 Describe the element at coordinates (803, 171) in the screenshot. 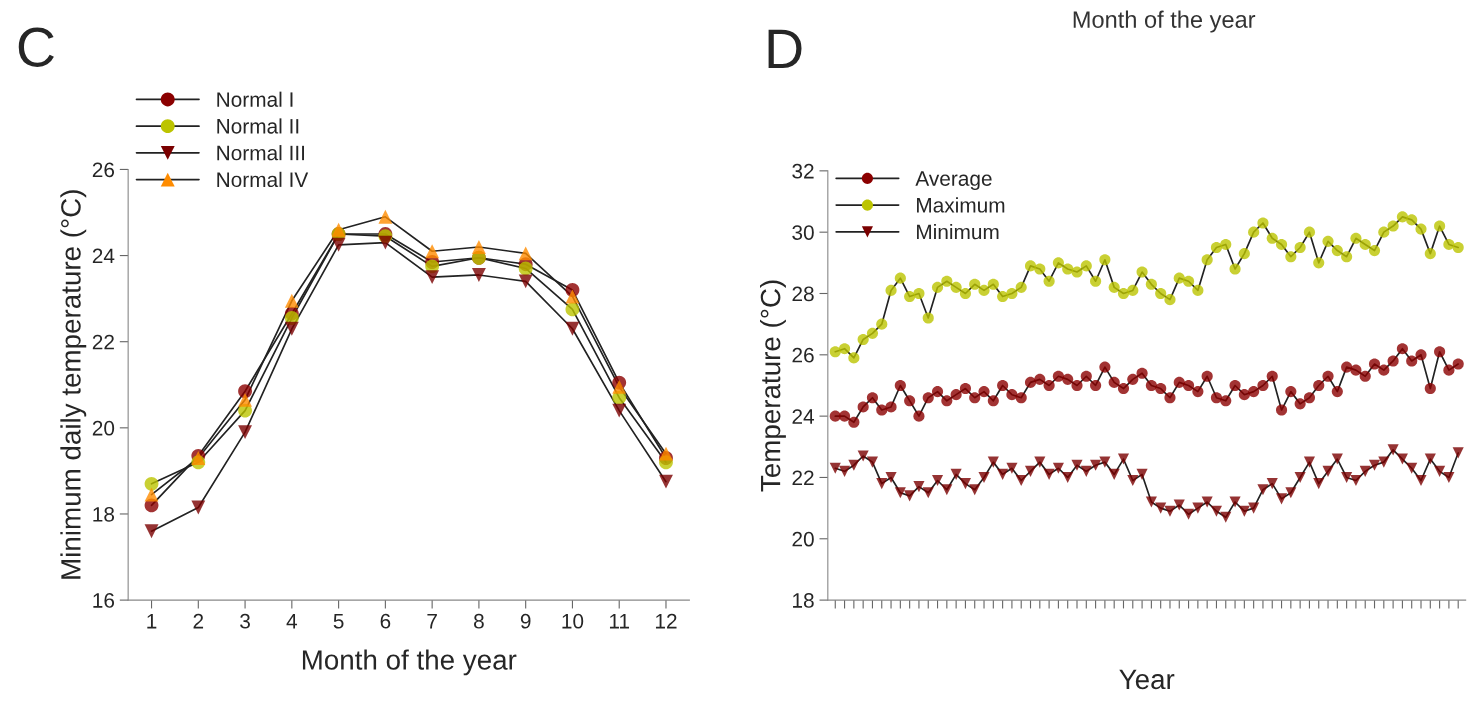

I see `y-tick-label: 32` at that location.